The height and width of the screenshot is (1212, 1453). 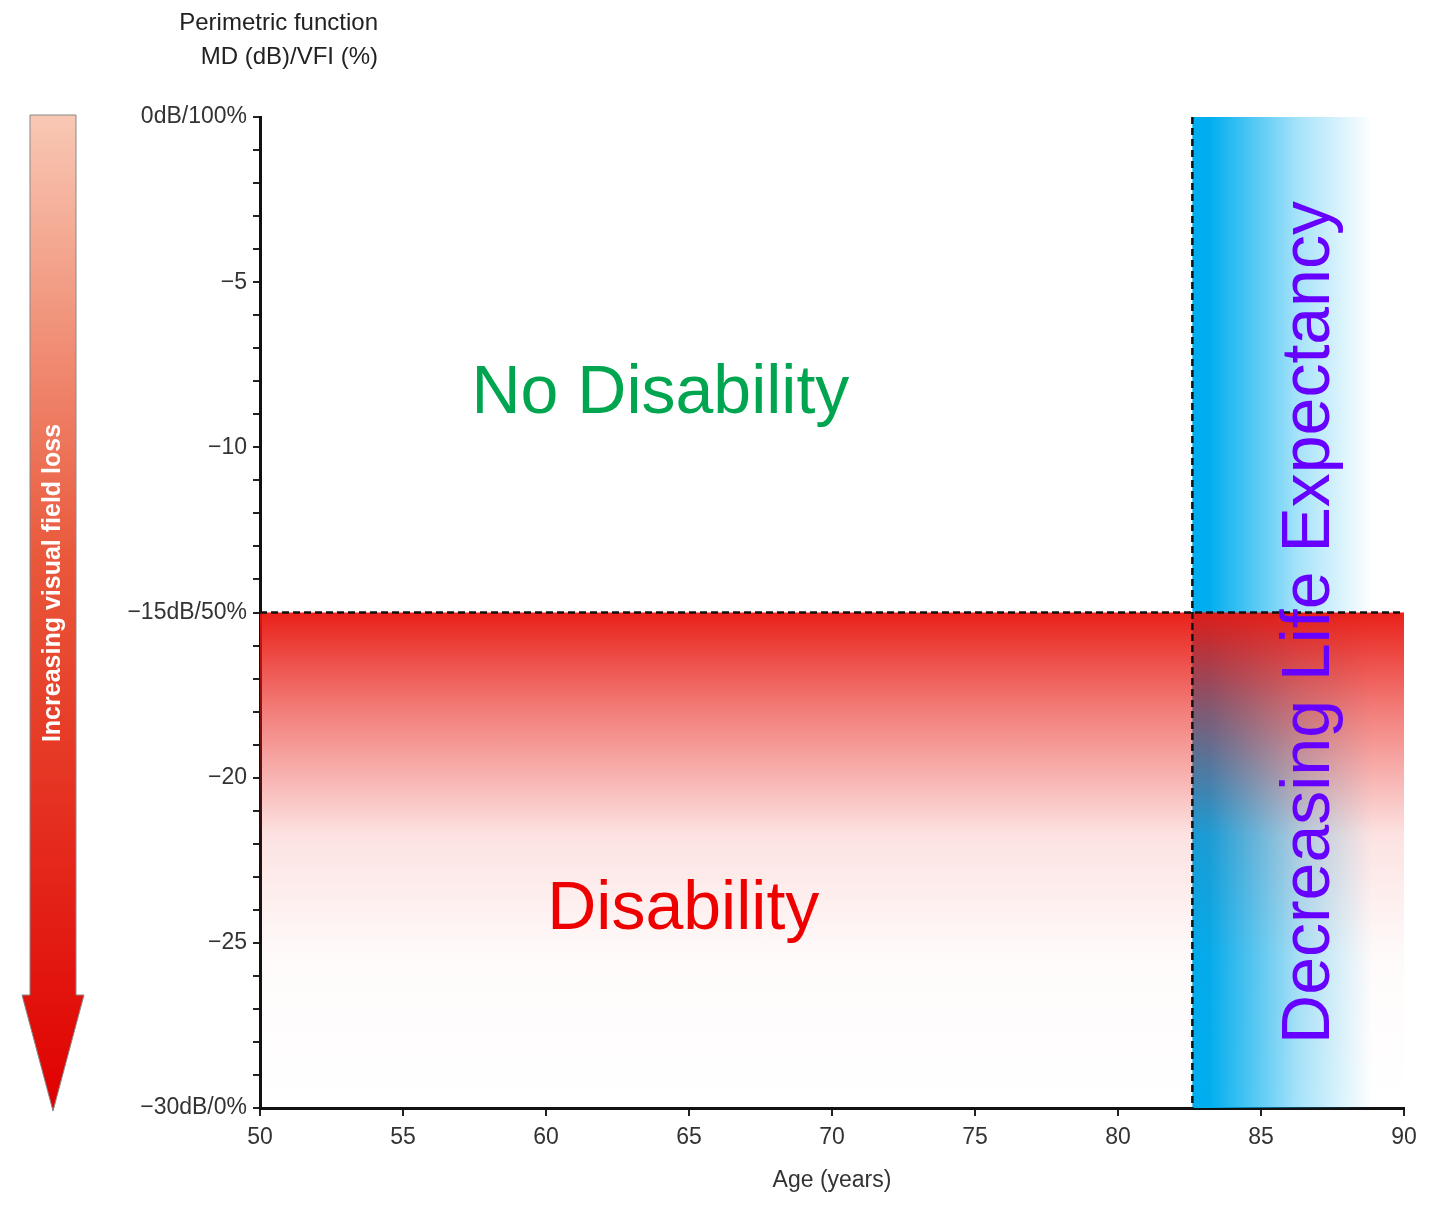 What do you see at coordinates (660, 389) in the screenshot?
I see `annotation: No Disability` at bounding box center [660, 389].